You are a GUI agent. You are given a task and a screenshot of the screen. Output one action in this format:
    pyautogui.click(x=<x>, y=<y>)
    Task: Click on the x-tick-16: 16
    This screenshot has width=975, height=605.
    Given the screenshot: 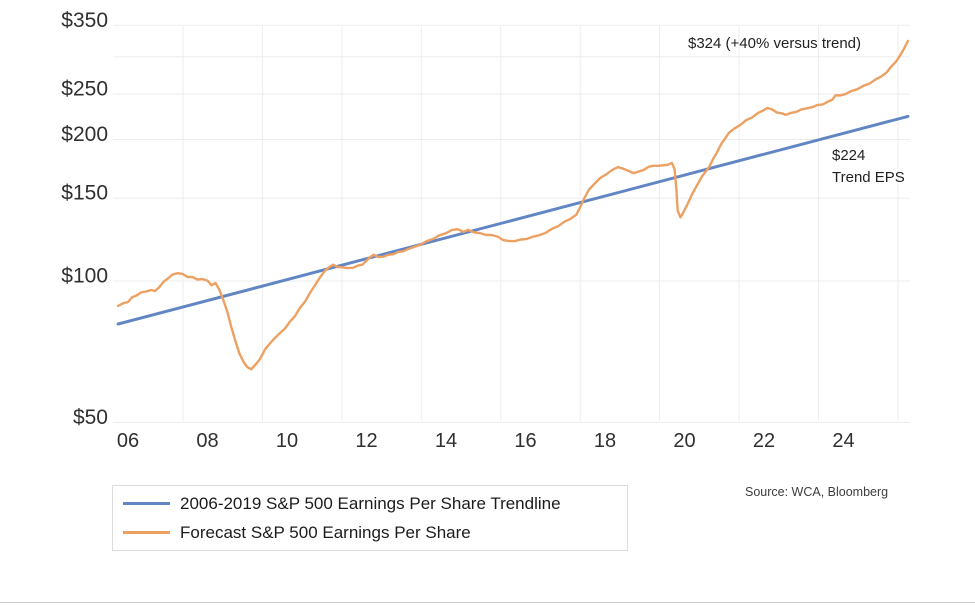 What is the action you would take?
    pyautogui.click(x=525, y=441)
    